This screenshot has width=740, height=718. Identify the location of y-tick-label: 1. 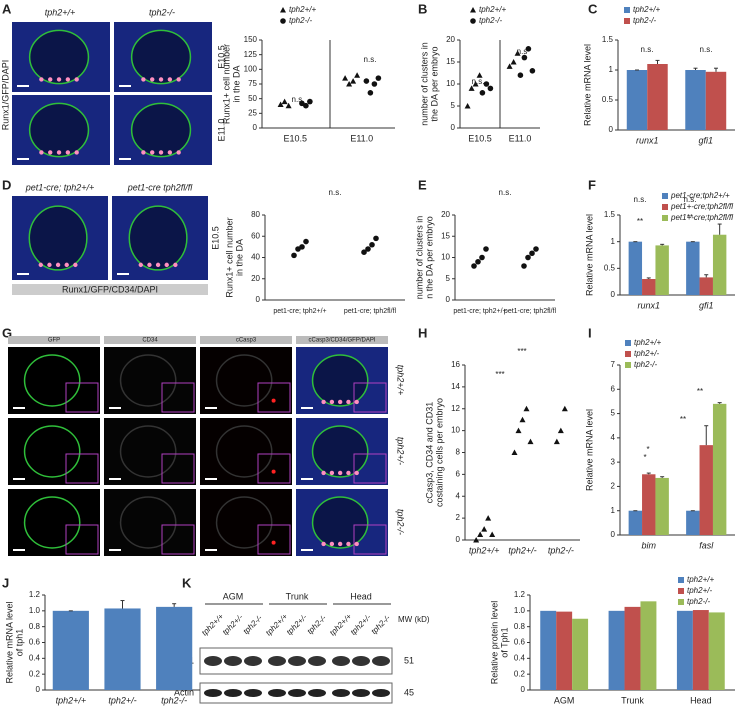
(613, 241).